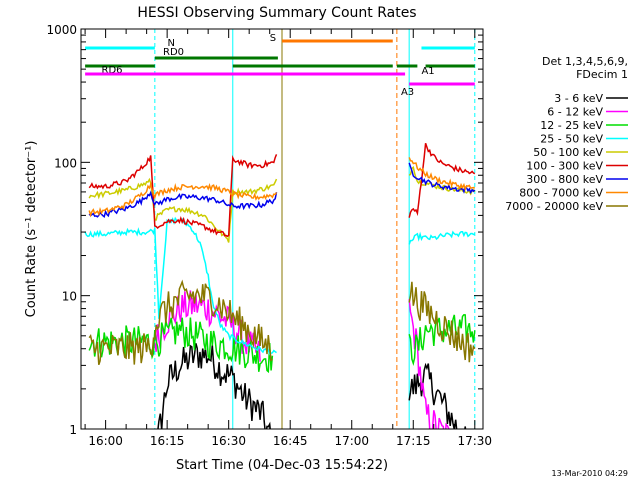 The image size is (640, 480). I want to click on y-tick-label: 10, so click(69, 297).